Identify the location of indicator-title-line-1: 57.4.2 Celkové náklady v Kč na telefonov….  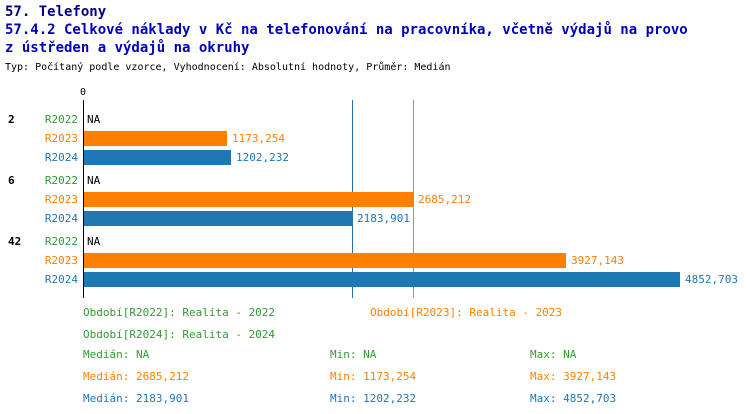
(346, 30).